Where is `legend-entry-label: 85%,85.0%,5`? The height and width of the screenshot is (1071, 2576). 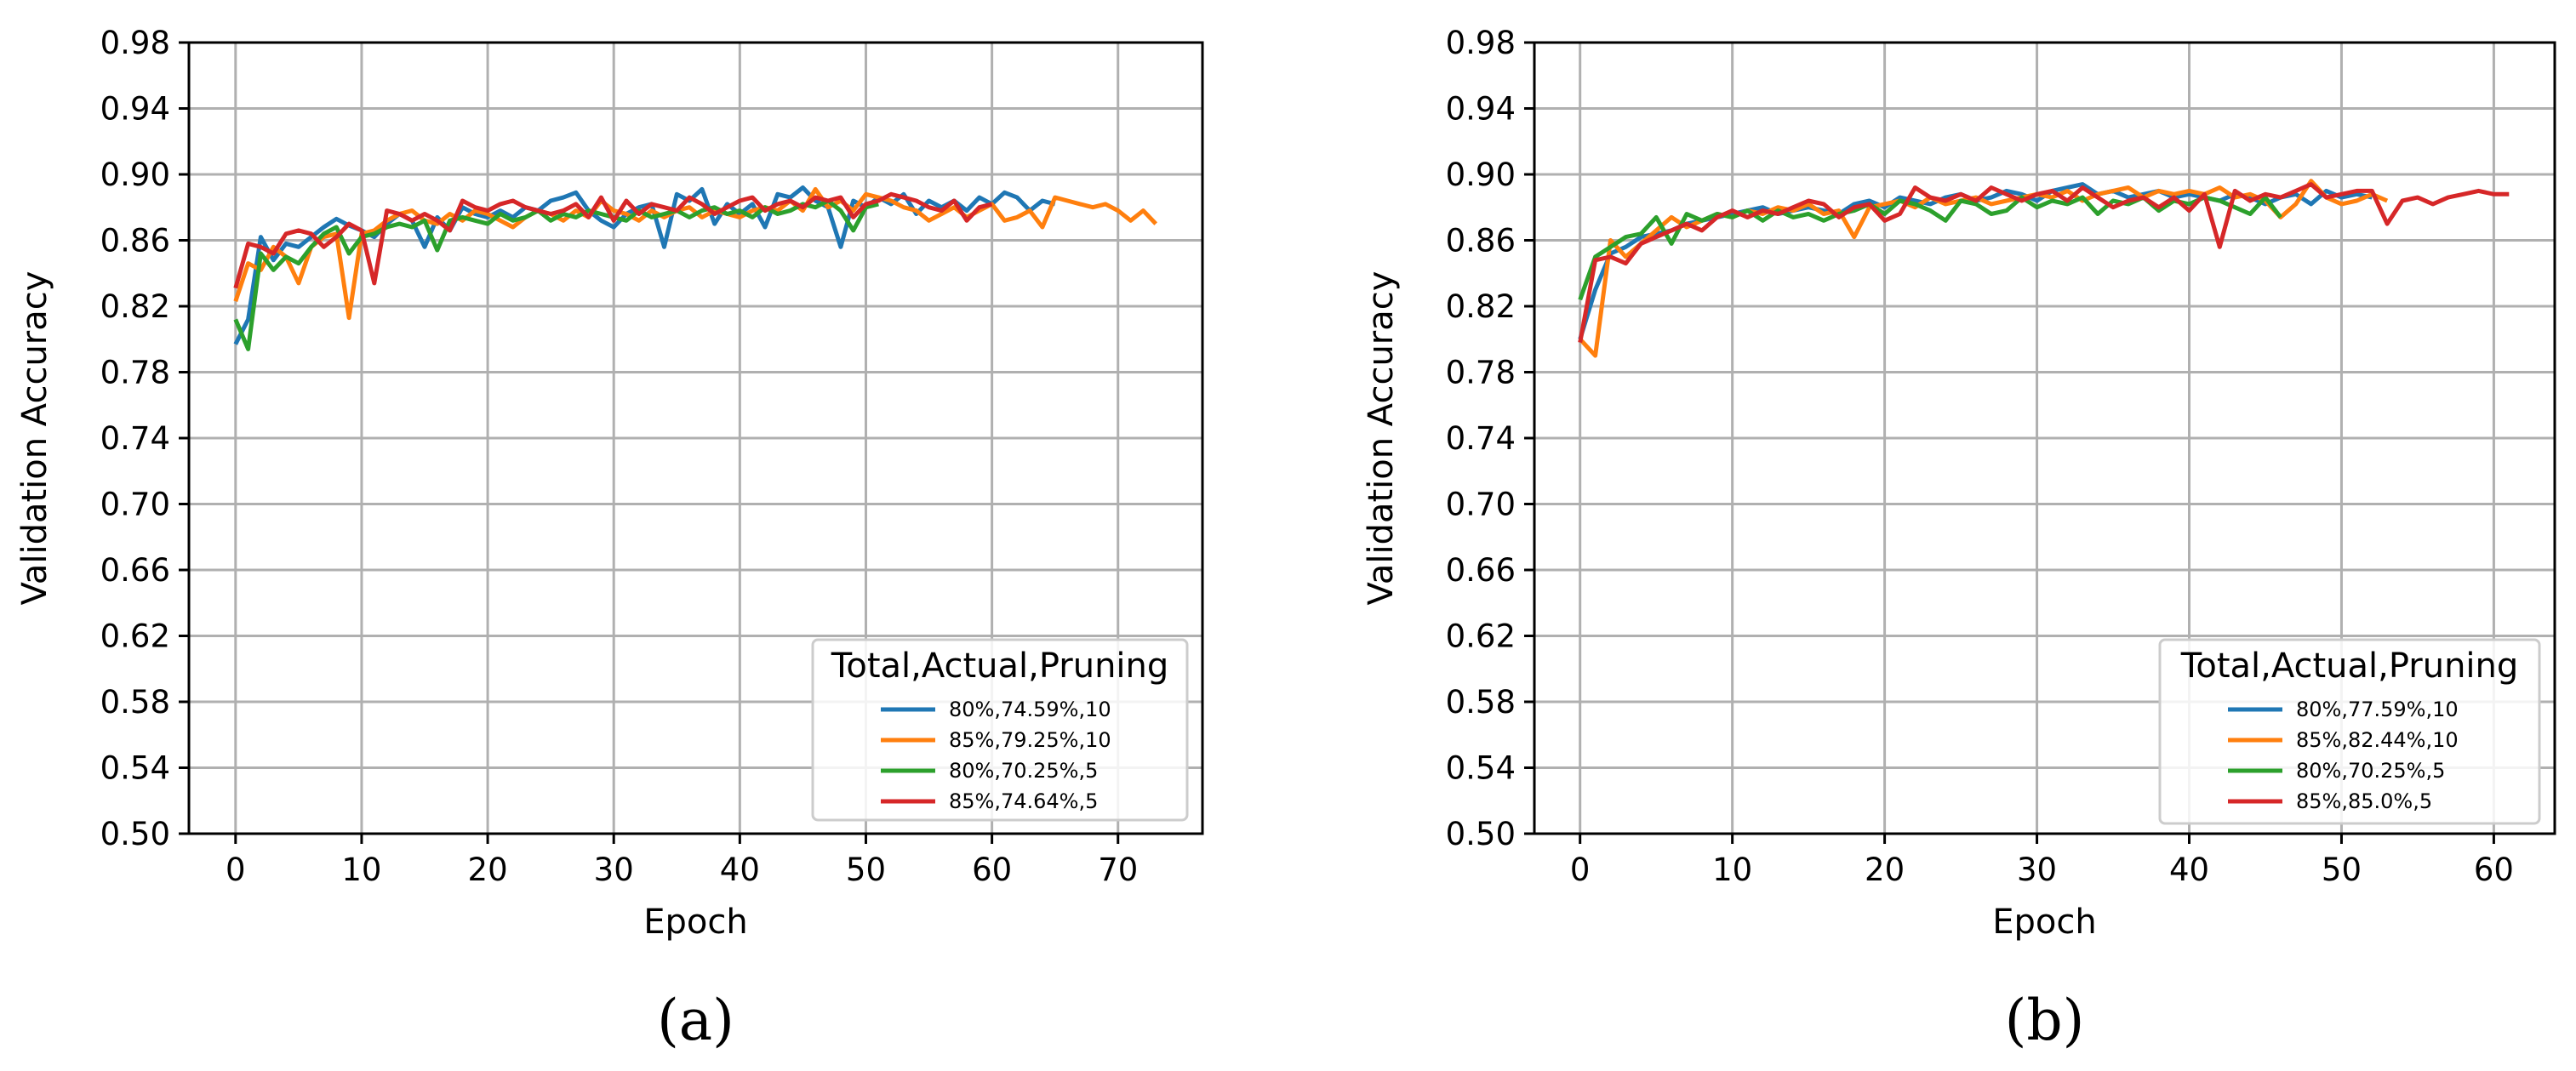 legend-entry-label: 85%,85.0%,5 is located at coordinates (2364, 801).